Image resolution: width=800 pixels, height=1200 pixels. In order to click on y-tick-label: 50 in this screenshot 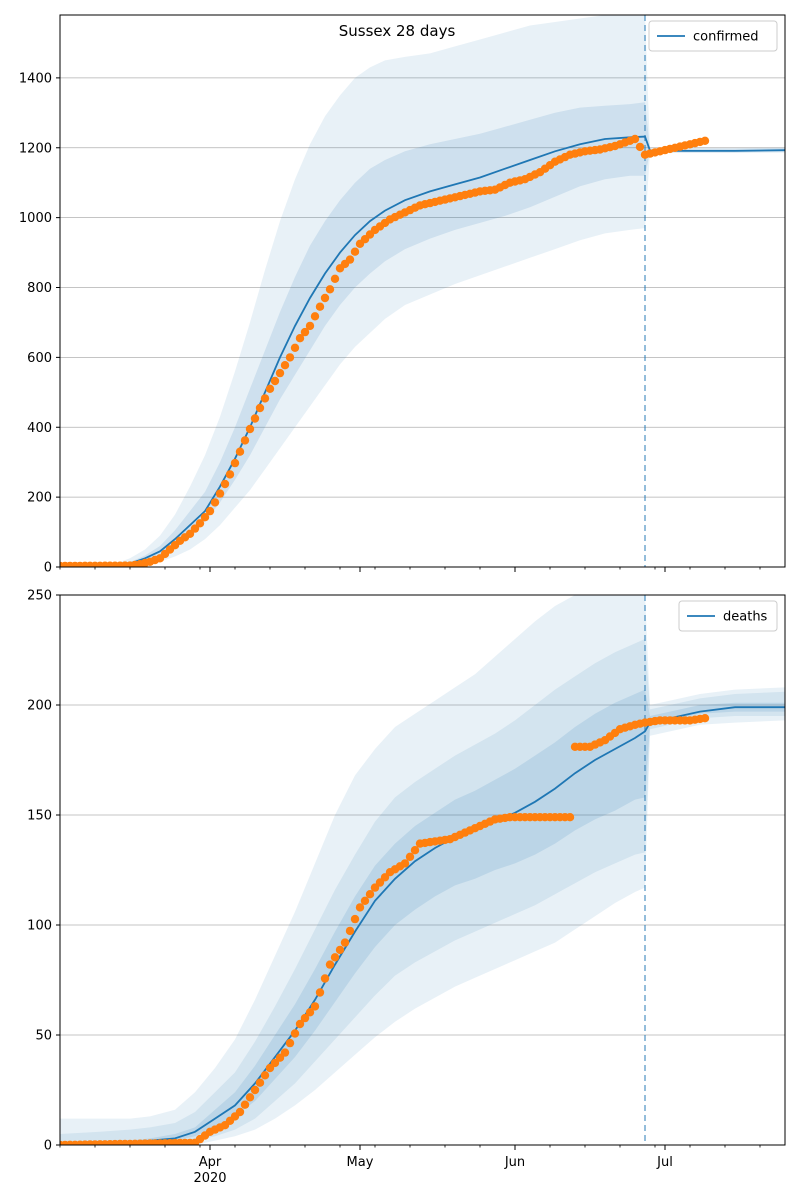, I will do `click(43, 1036)`.